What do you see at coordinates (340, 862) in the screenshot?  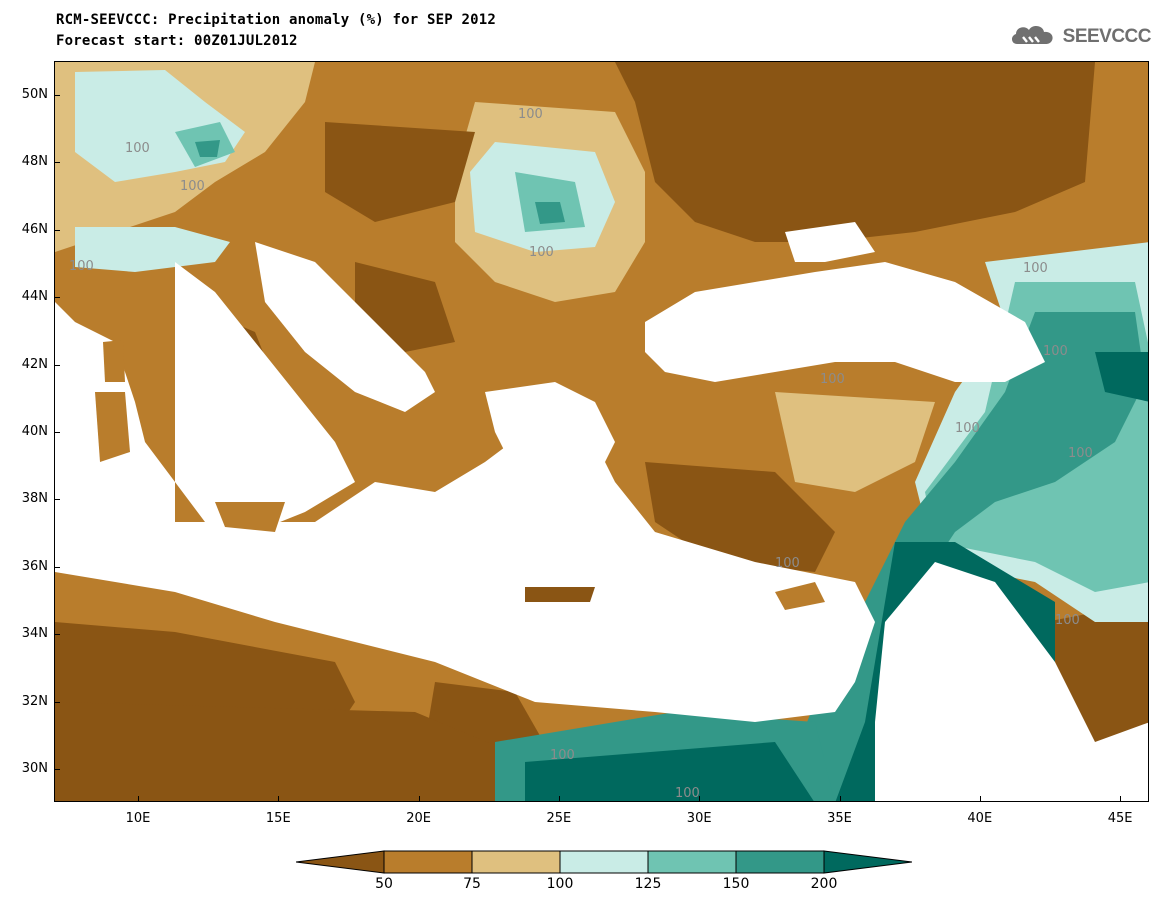 I see `colorbar-low-arrow` at bounding box center [340, 862].